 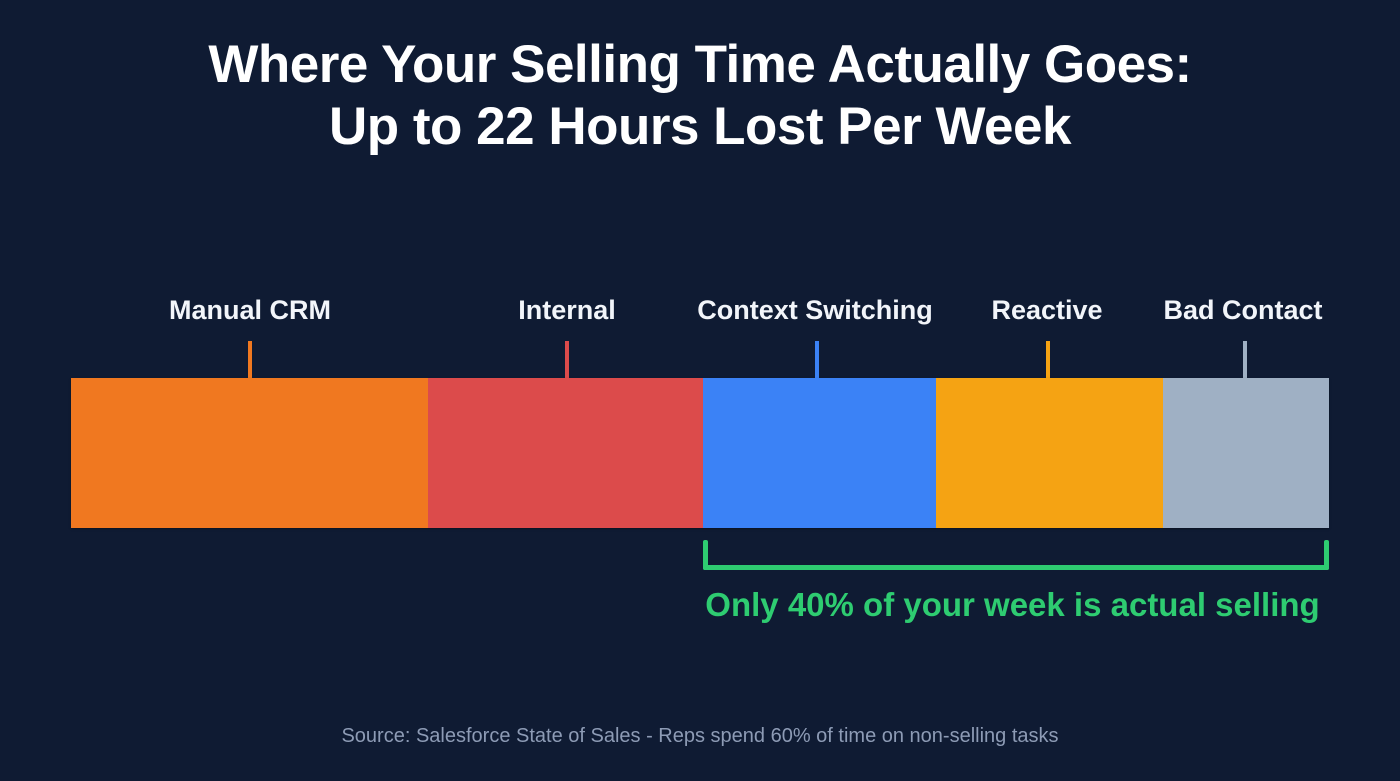 I want to click on connector-tick-reactive-firefighting, so click(x=1048, y=359).